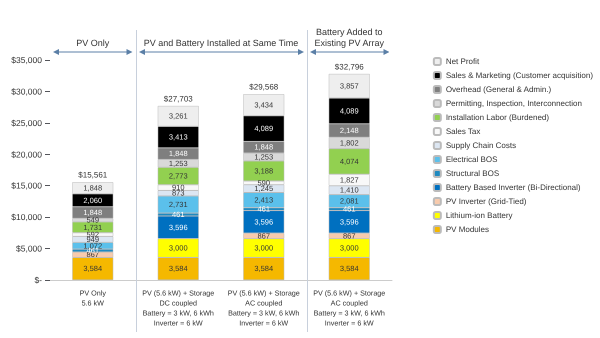  What do you see at coordinates (26, 123) in the screenshot?
I see `y-tick-label: $25,000` at bounding box center [26, 123].